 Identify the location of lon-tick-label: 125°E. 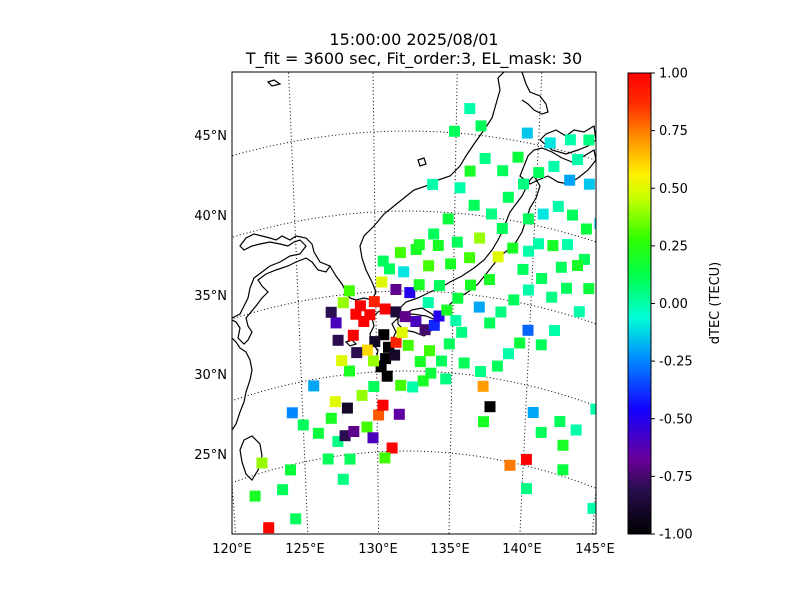
(305, 549).